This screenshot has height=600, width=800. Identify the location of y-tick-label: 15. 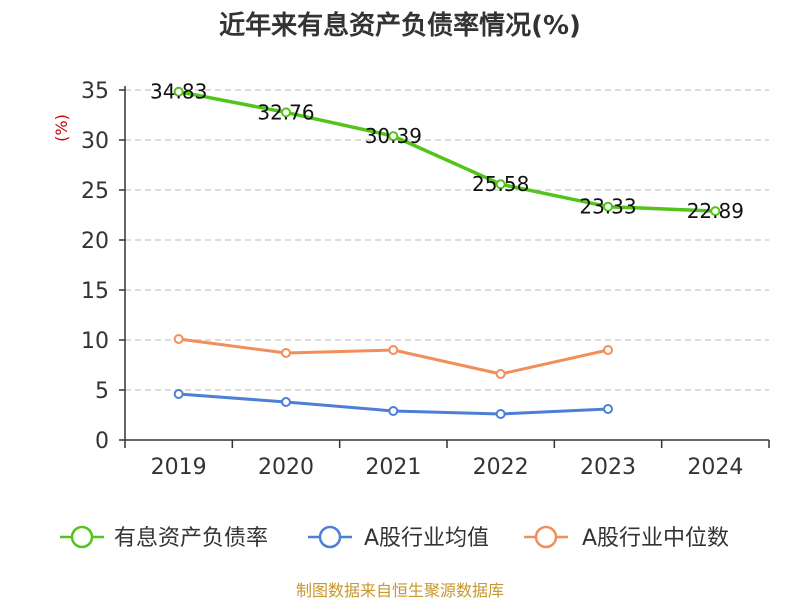
(95, 291).